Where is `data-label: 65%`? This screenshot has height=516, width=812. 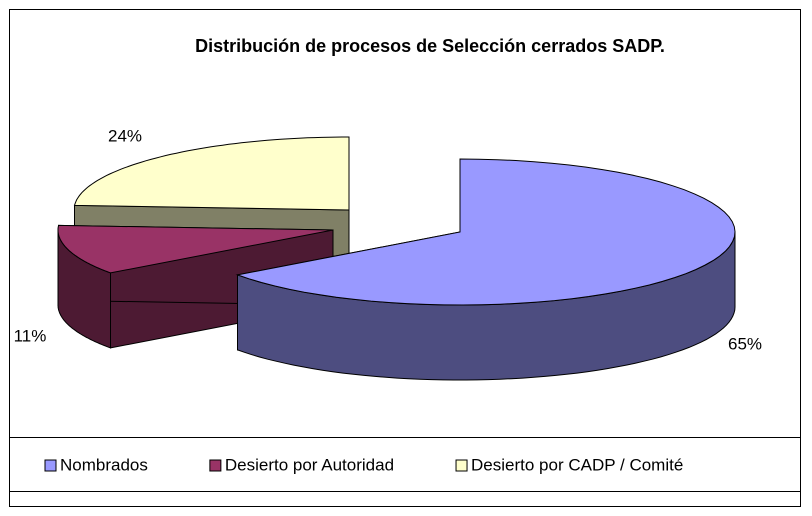 data-label: 65% is located at coordinates (745, 343).